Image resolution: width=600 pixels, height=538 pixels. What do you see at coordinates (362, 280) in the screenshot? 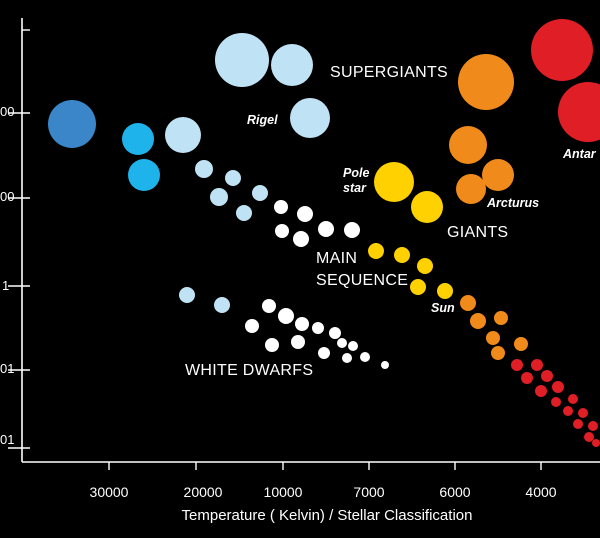
I see `region-label-main-sequence: SEQUENCE` at bounding box center [362, 280].